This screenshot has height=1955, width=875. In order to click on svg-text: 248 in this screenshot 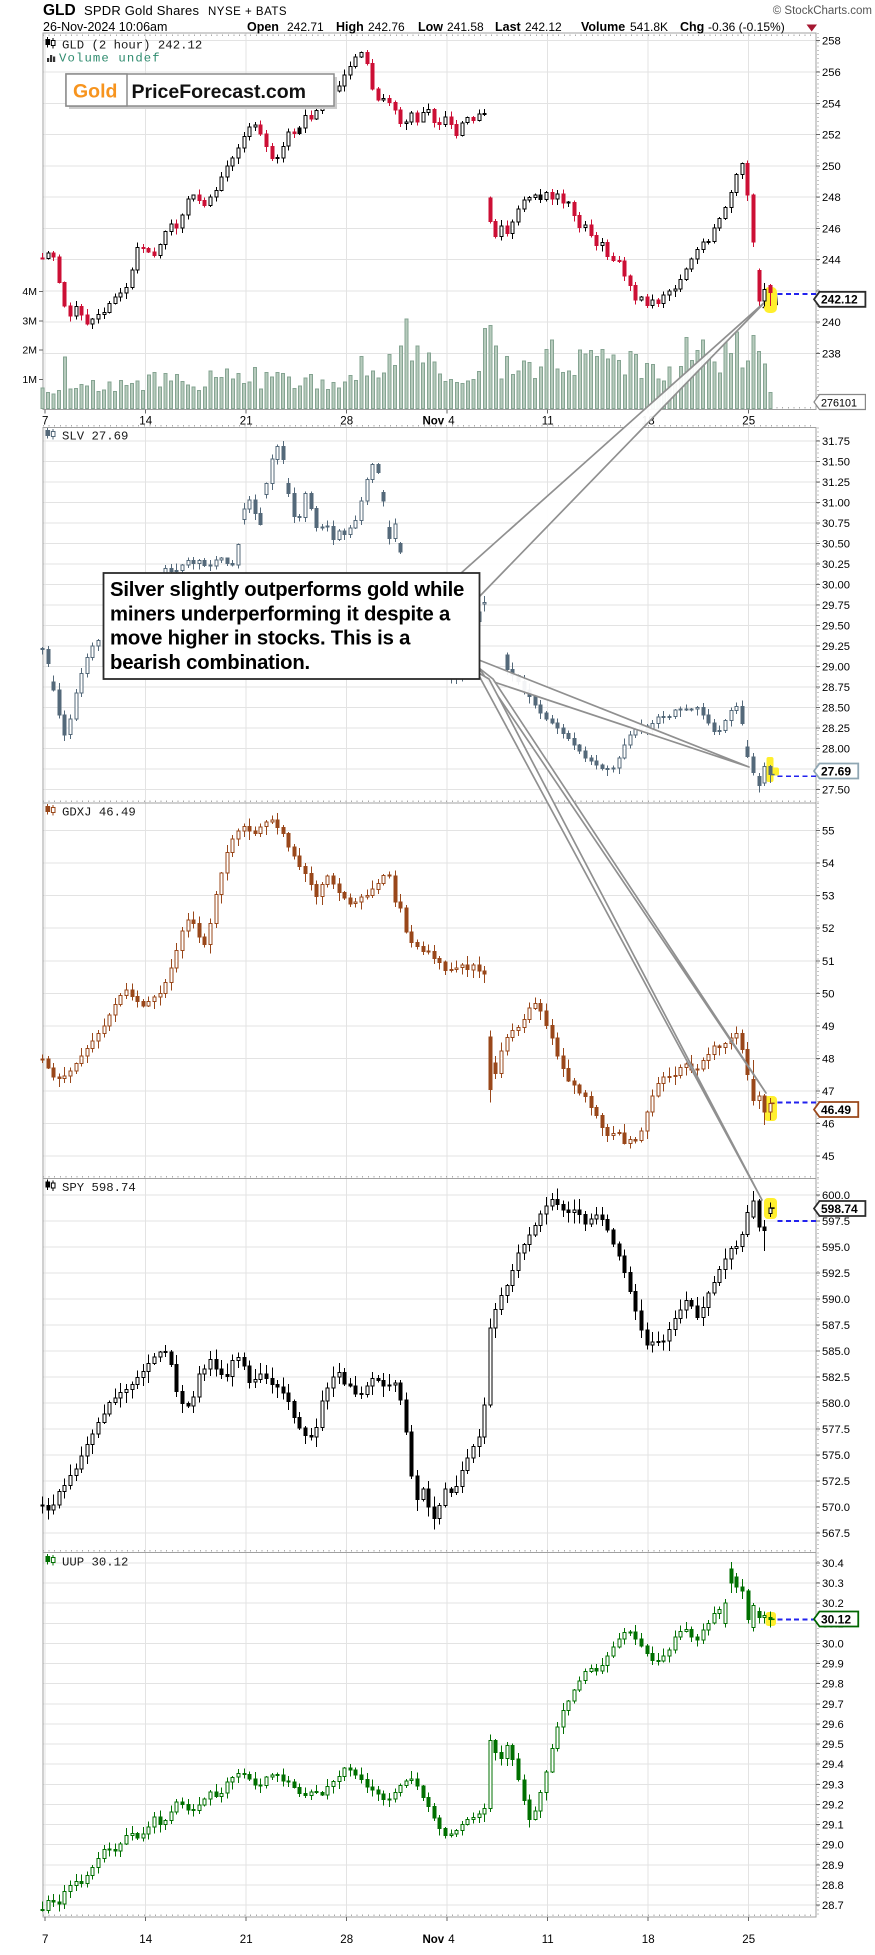, I will do `click(831, 198)`.